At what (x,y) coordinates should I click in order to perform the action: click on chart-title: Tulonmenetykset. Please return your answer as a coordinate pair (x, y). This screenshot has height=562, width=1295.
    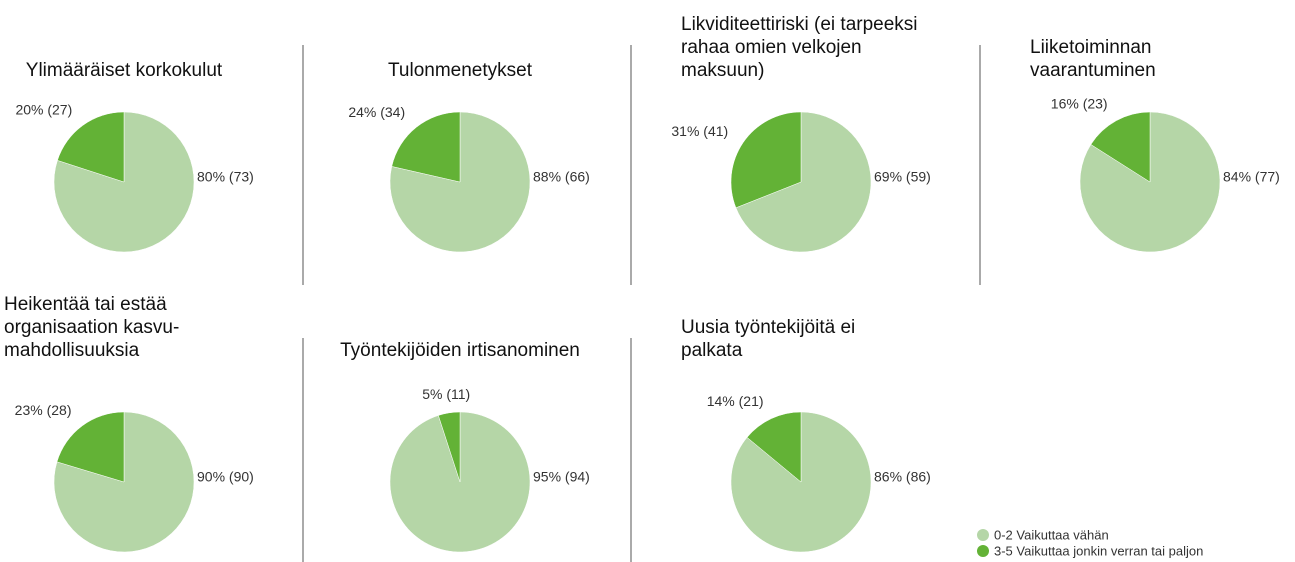
    Looking at the image, I should click on (460, 70).